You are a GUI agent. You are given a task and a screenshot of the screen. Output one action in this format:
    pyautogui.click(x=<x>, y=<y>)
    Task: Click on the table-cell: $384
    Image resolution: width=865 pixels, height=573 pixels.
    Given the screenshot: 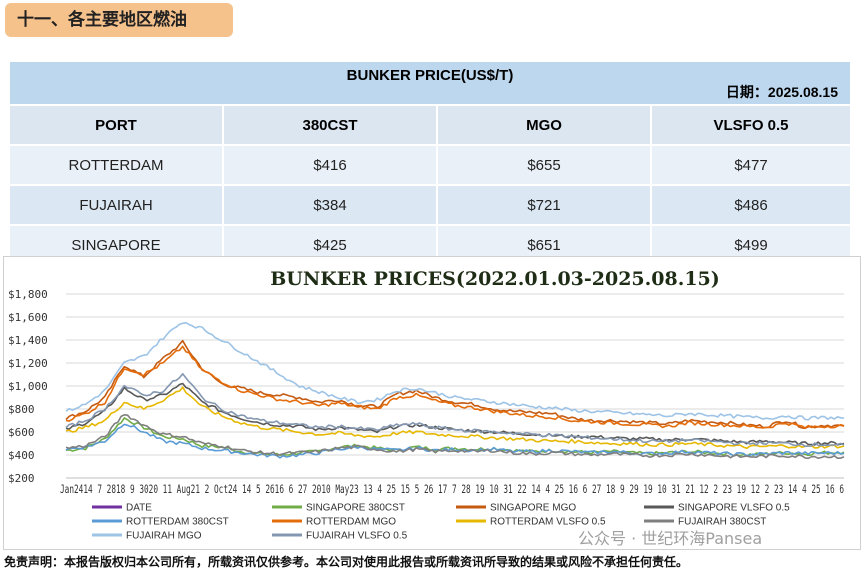 What is the action you would take?
    pyautogui.click(x=330, y=205)
    